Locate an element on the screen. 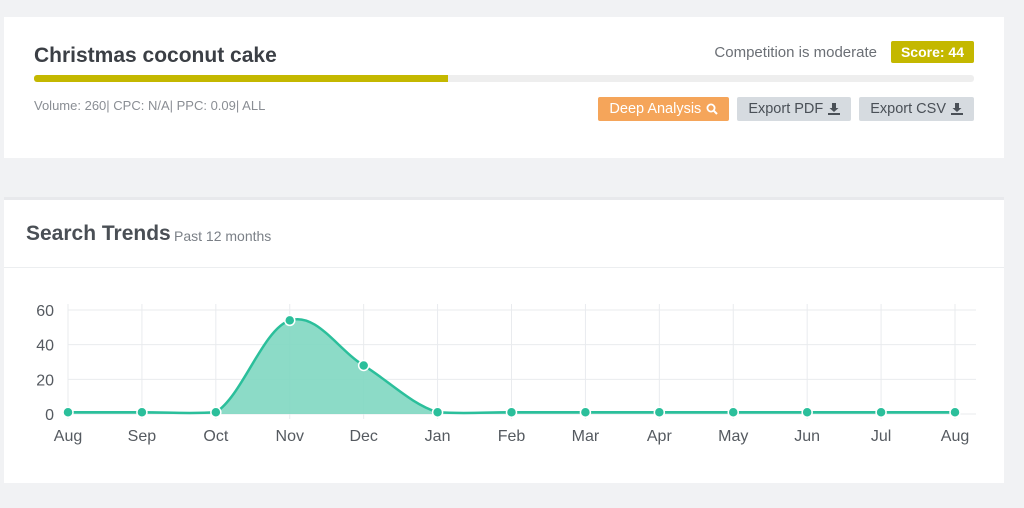 The width and height of the screenshot is (1024, 508). x-tick-label: Feb is located at coordinates (512, 436).